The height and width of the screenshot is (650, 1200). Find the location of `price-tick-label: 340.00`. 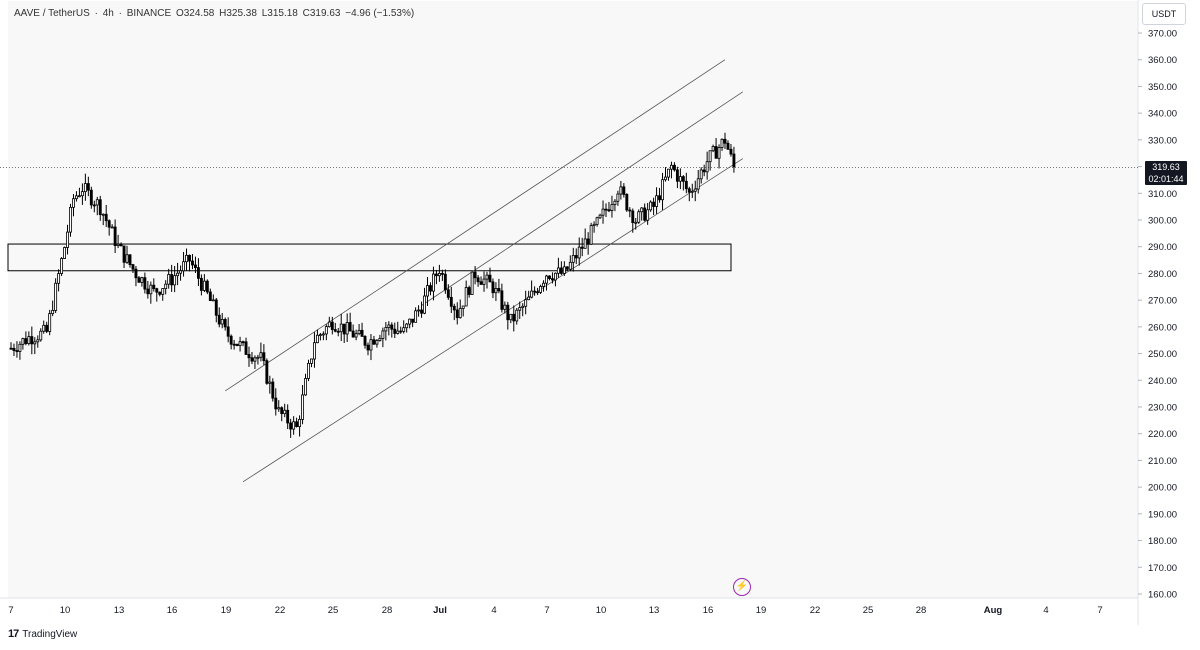

price-tick-label: 340.00 is located at coordinates (1162, 114).